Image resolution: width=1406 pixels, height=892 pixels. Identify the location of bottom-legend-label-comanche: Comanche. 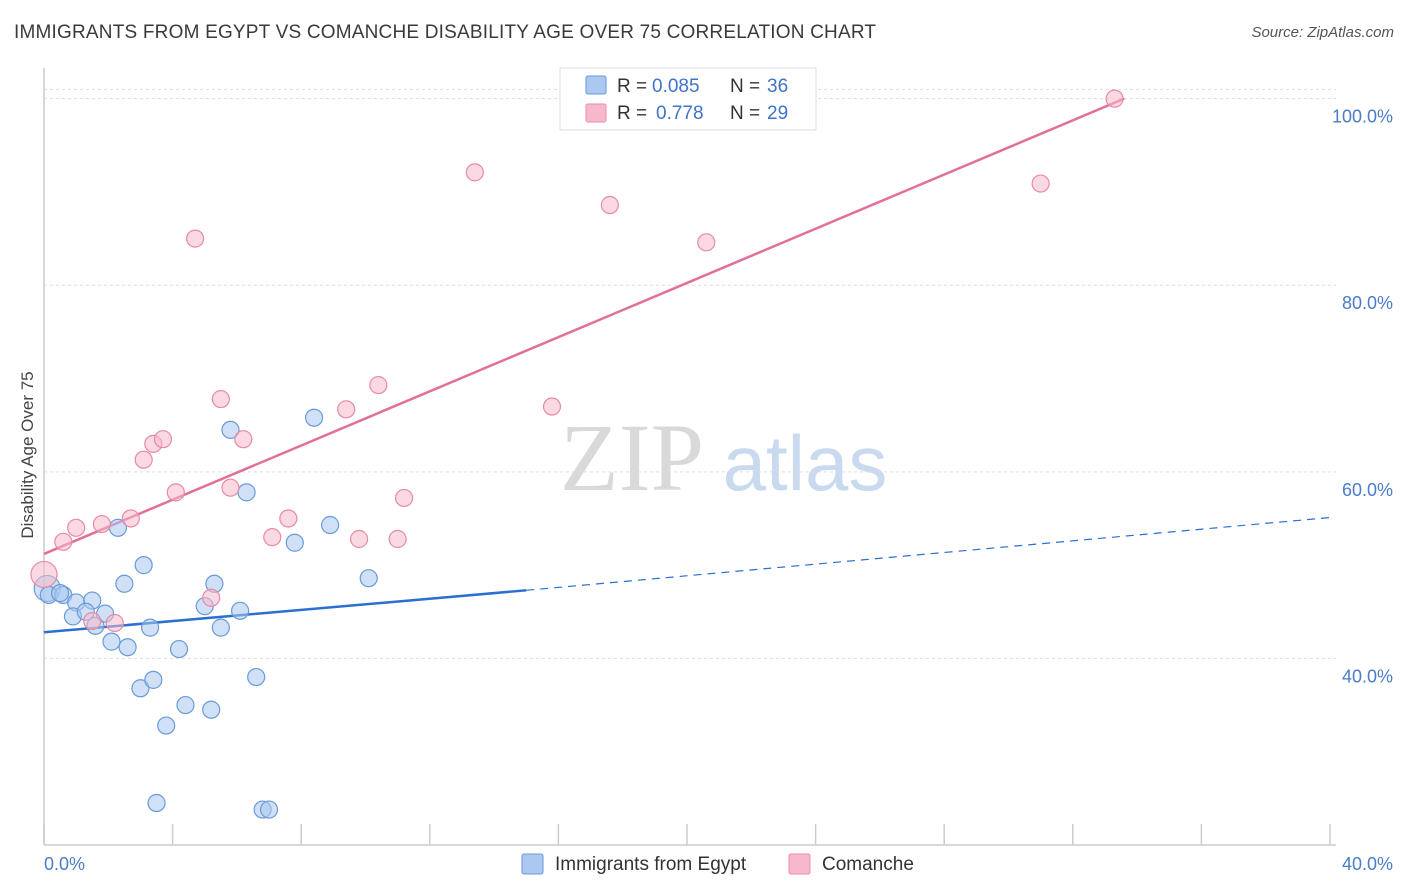
(868, 864).